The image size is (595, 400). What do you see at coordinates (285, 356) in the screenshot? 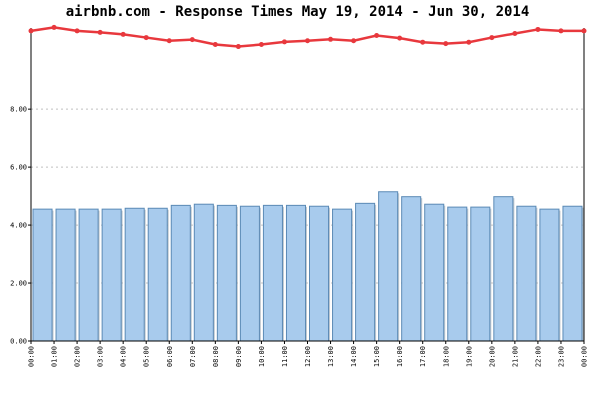
I see `x-tick-label: 11:00` at bounding box center [285, 356].